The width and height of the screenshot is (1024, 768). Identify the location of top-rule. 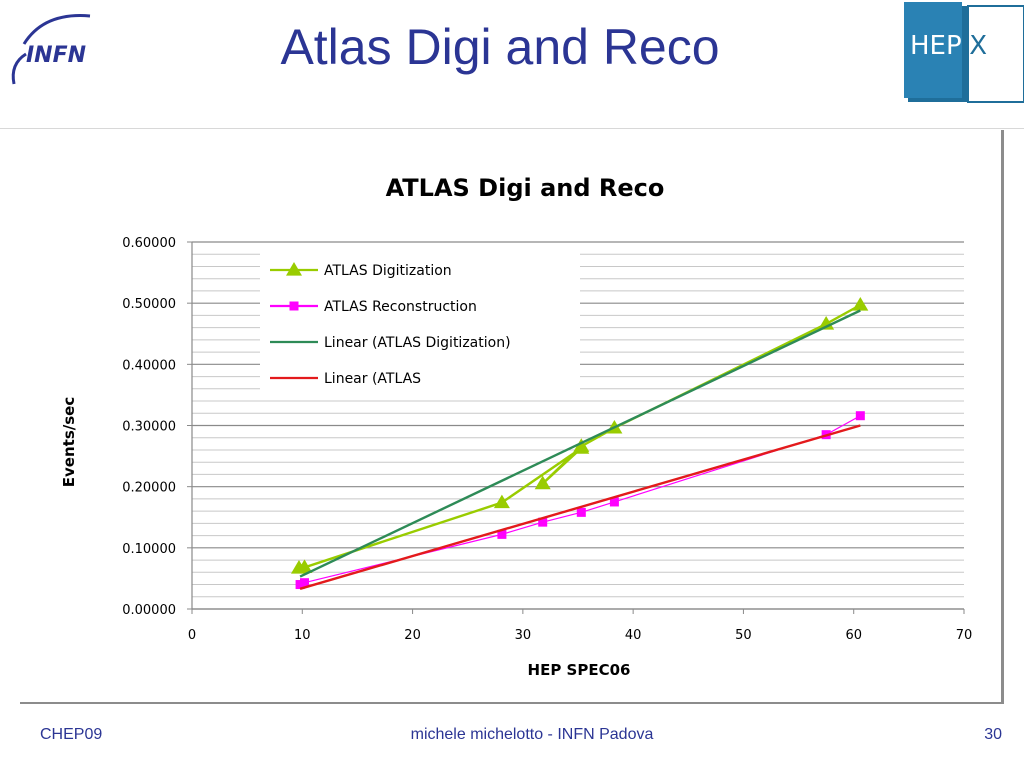
(512, 128).